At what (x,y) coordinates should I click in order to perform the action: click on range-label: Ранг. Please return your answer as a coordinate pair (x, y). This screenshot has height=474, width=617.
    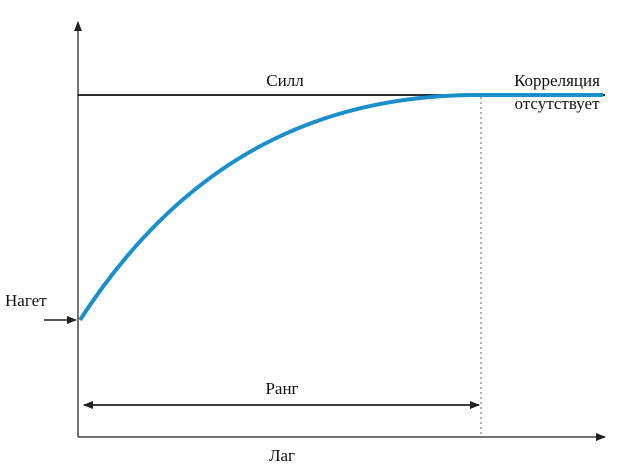
    Looking at the image, I should click on (281, 388).